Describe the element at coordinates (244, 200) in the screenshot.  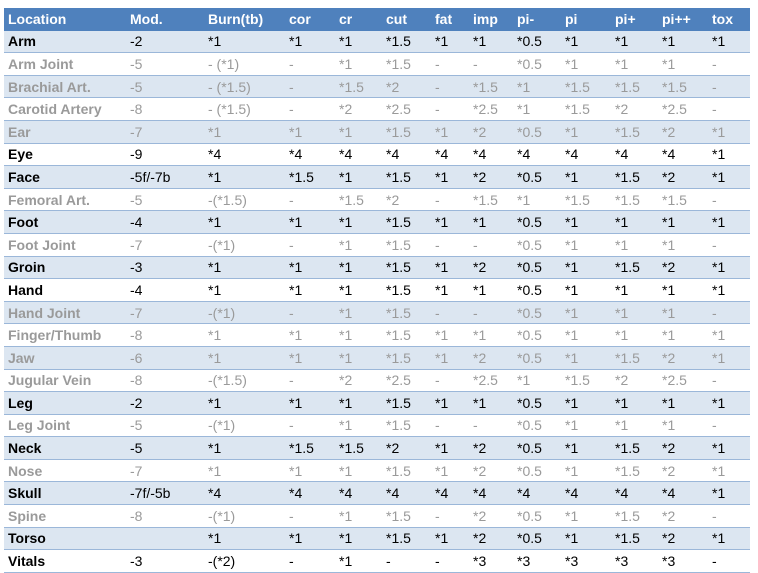
I see `cell-burn: -(*1.5)` at that location.